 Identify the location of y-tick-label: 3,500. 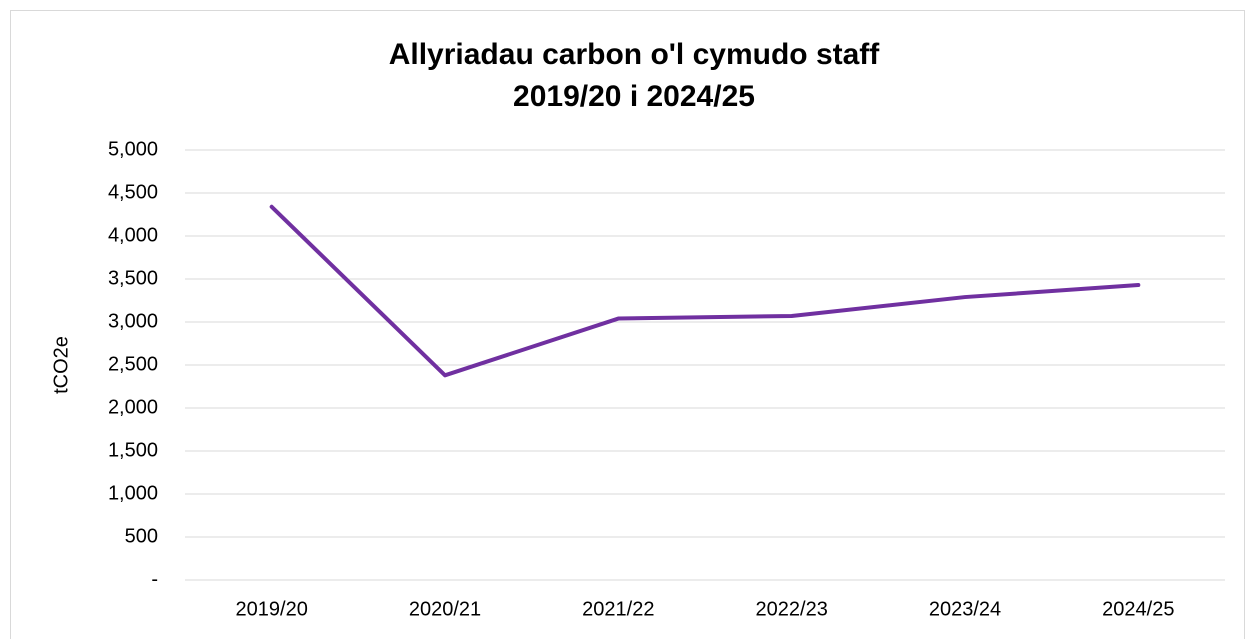
(133, 278).